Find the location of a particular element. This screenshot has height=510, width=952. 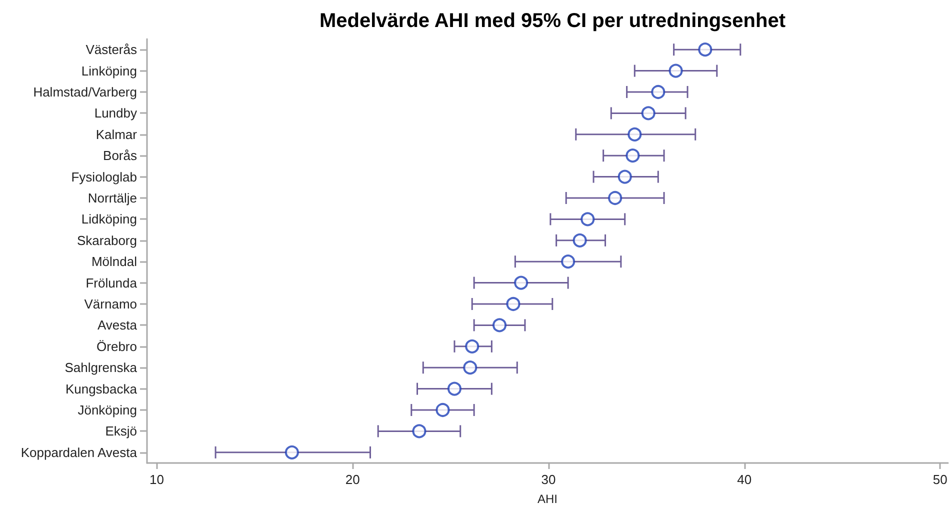

x-tick-label: 20 is located at coordinates (352, 479).